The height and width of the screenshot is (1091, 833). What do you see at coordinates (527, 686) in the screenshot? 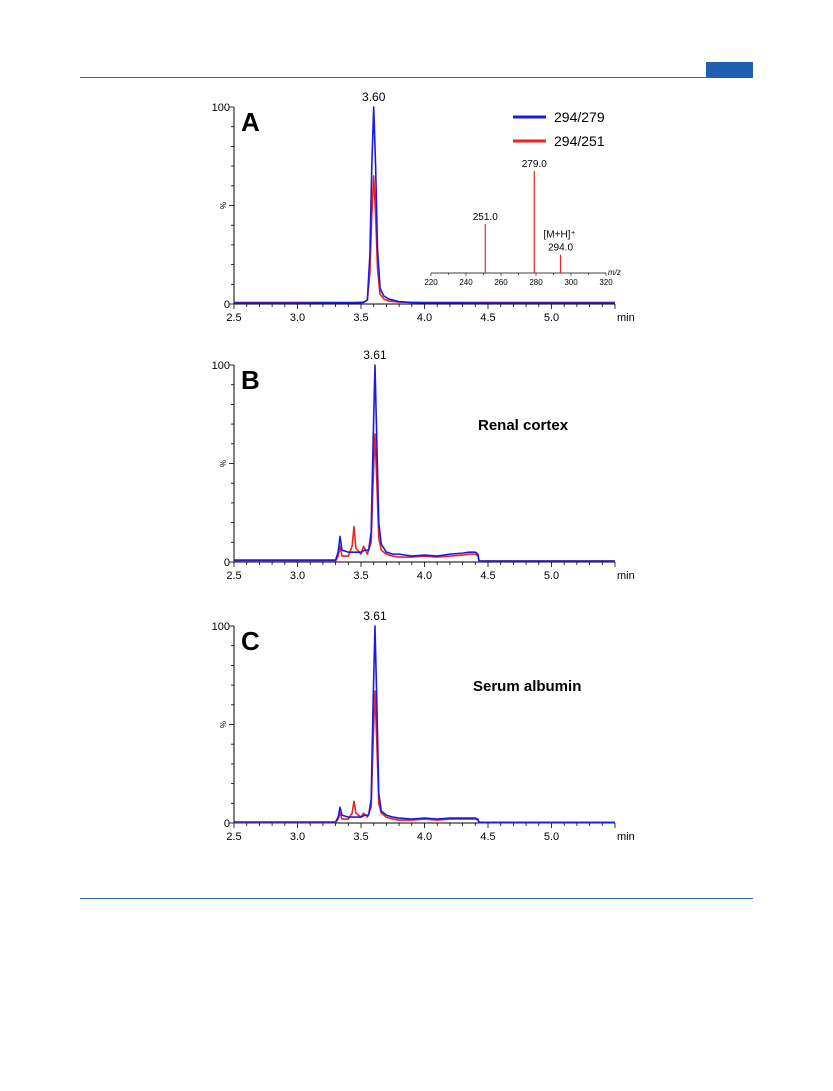
I see `sample-label: Serum albumin` at bounding box center [527, 686].